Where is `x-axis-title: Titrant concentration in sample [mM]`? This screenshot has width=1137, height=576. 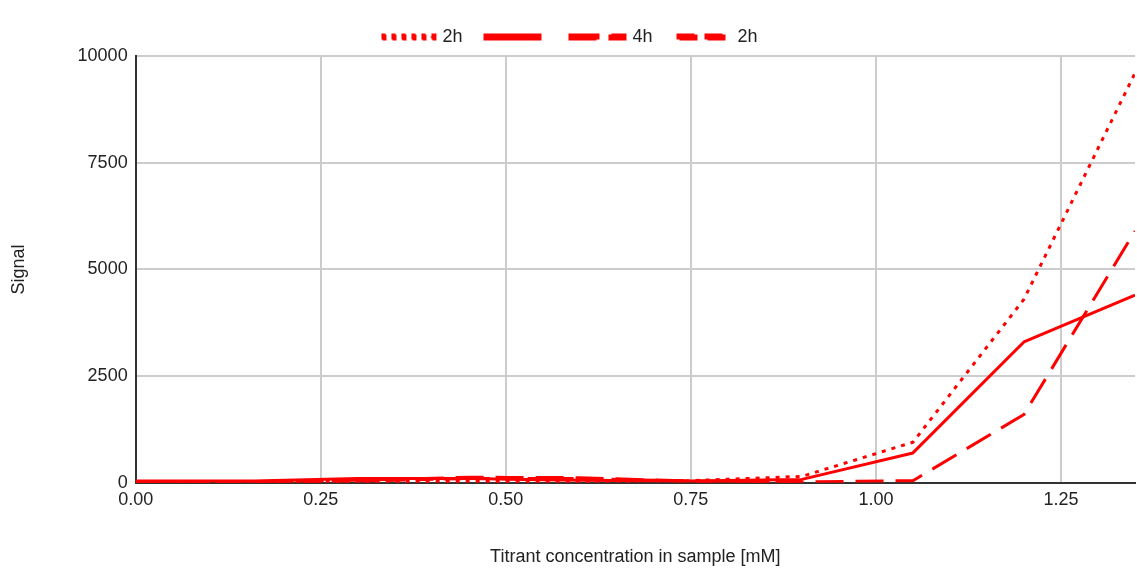
x-axis-title: Titrant concentration in sample [mM] is located at coordinates (635, 556).